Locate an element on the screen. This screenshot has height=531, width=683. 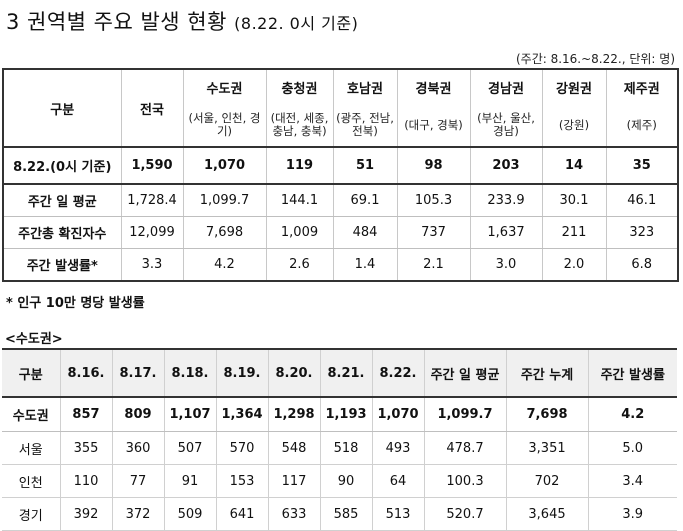
table-cell: 1,728.4 is located at coordinates (152, 200).